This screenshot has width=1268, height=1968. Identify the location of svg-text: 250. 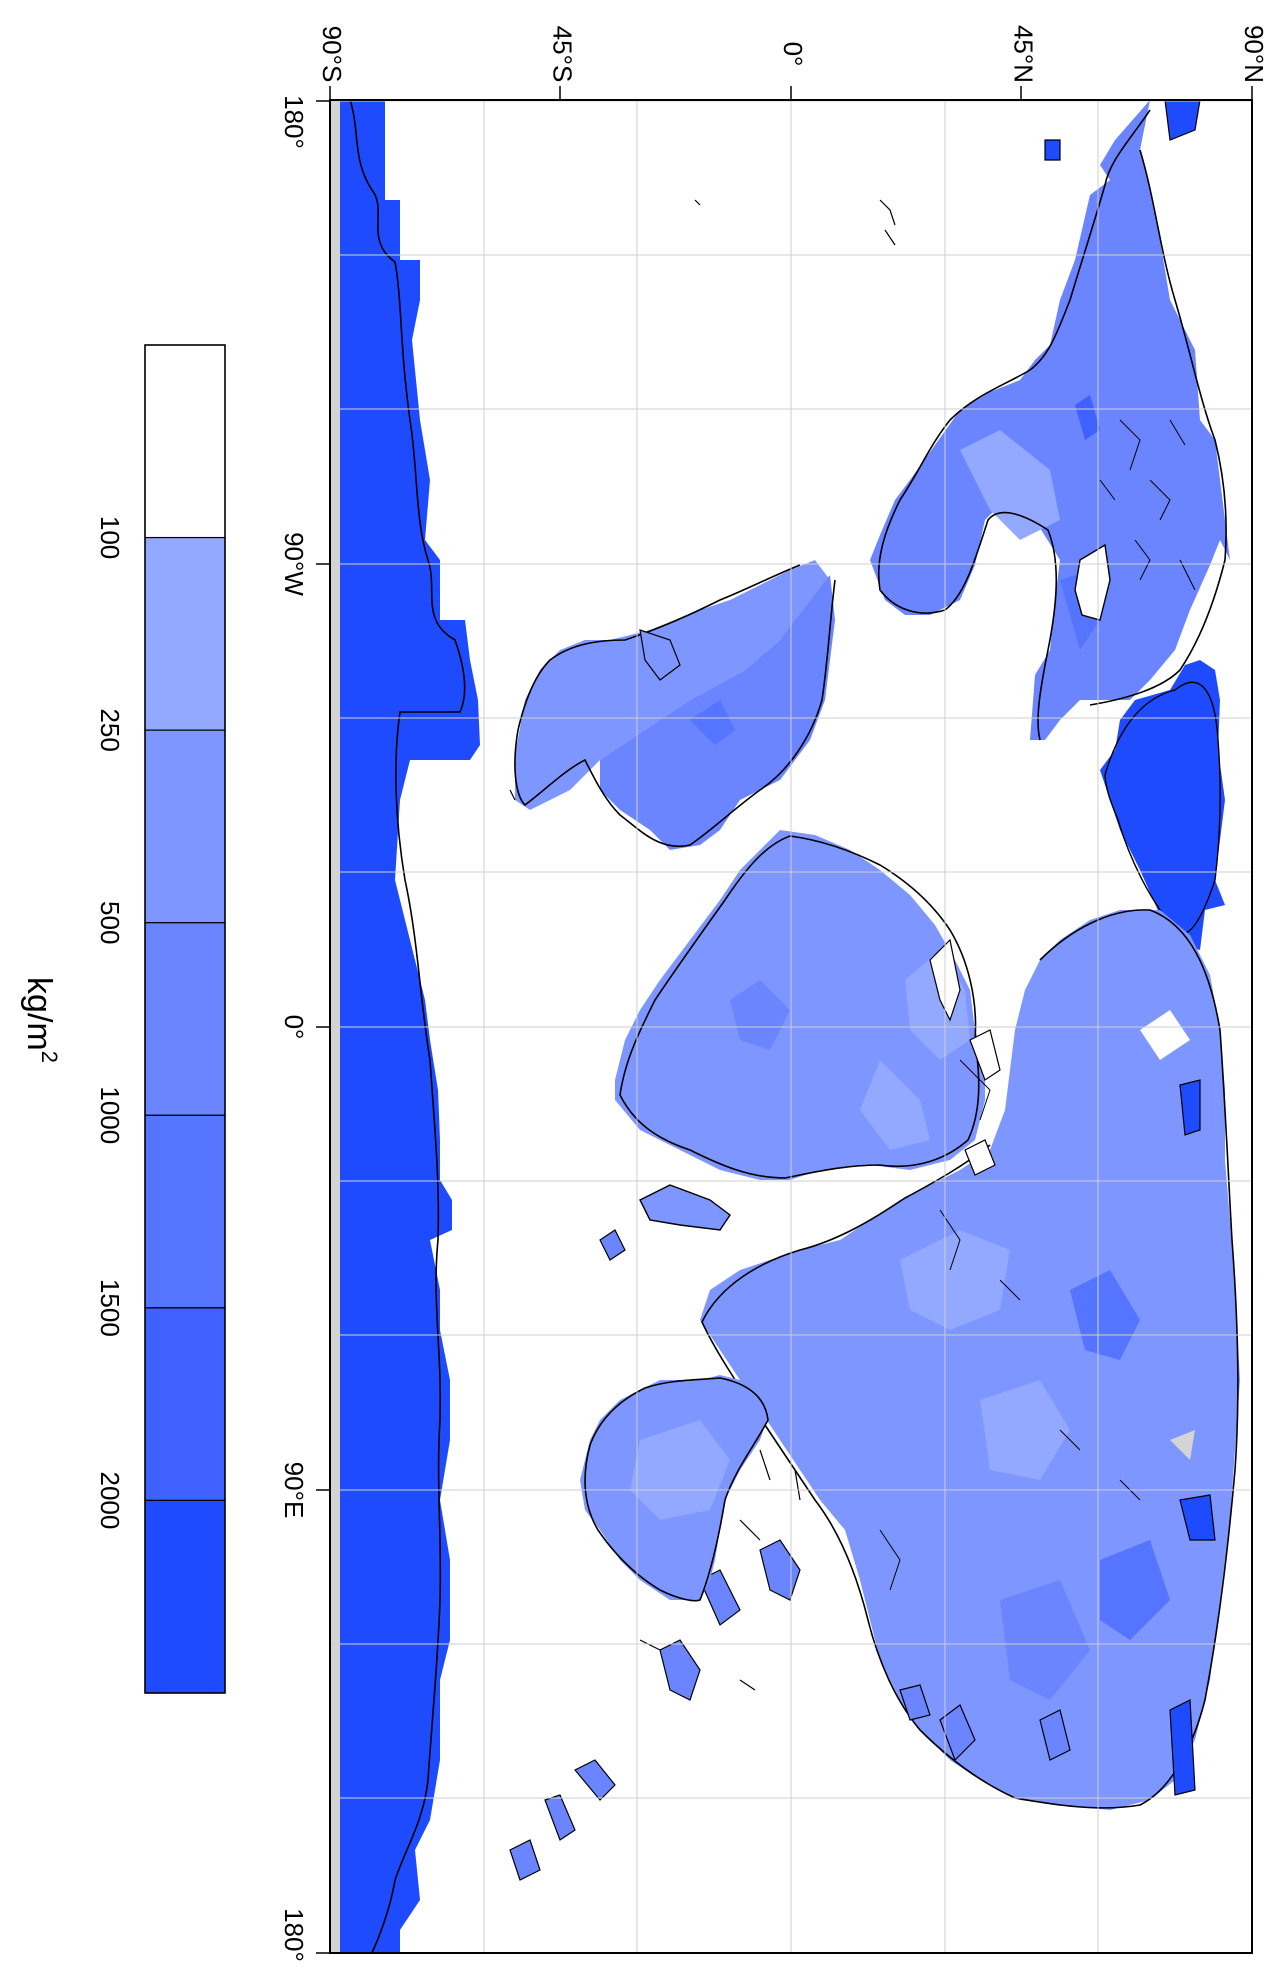
(110, 729).